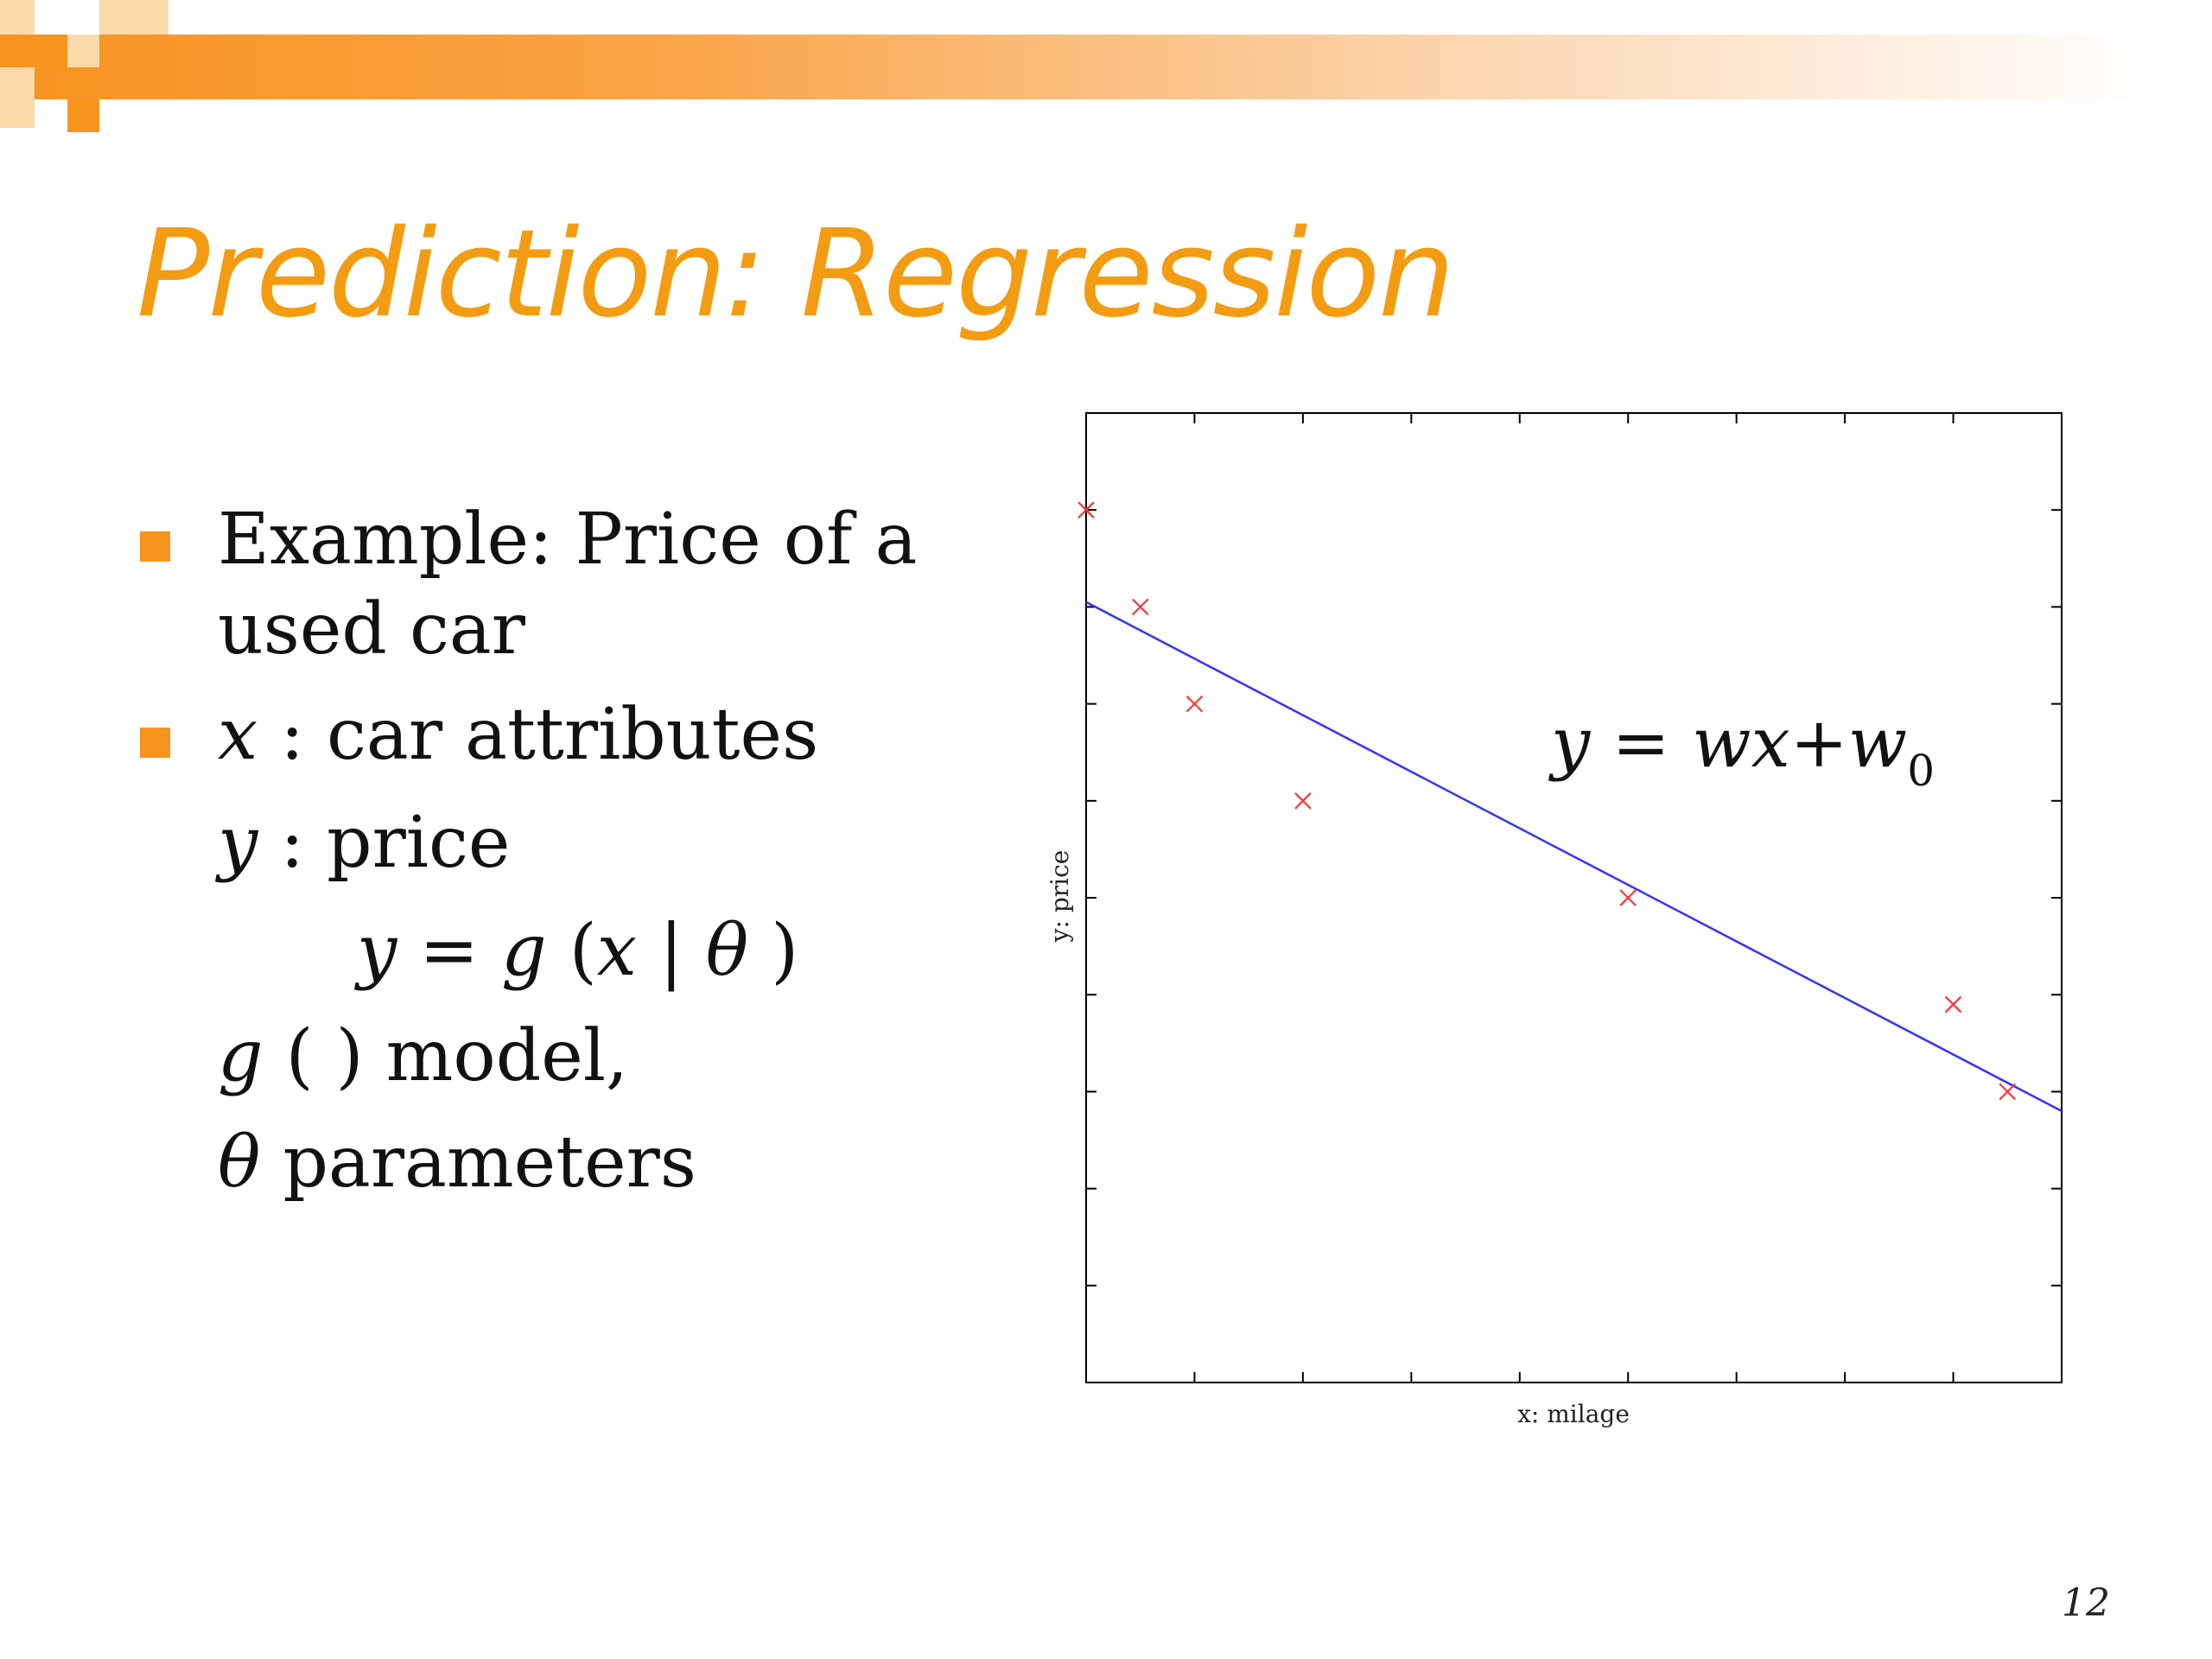 This screenshot has height=1659, width=2212. What do you see at coordinates (1060, 897) in the screenshot?
I see `y-axis-label: y: price` at bounding box center [1060, 897].